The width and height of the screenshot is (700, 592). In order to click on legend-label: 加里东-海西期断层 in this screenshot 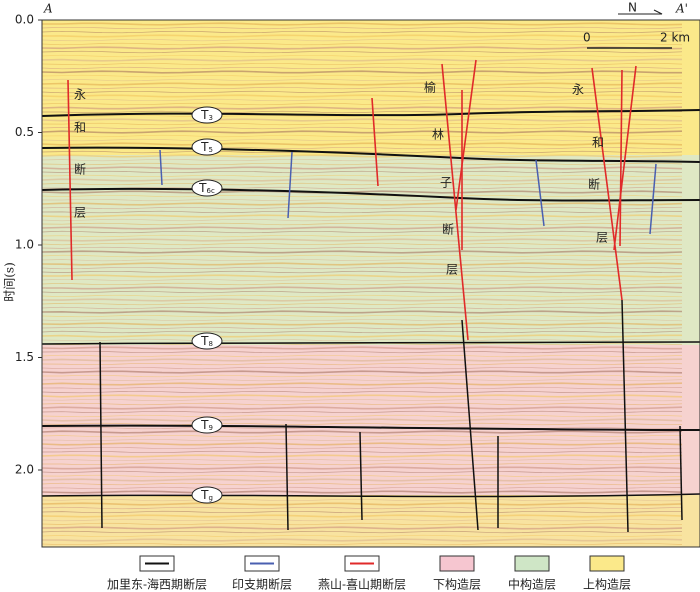, I will do `click(157, 584)`.